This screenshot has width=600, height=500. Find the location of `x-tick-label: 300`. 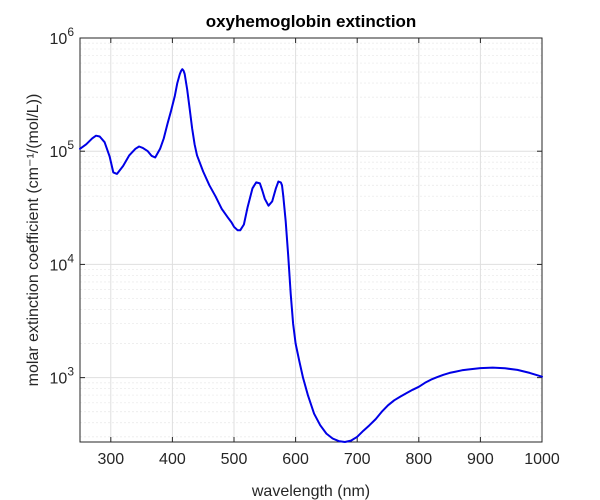

x-tick-label: 300 is located at coordinates (110, 459).